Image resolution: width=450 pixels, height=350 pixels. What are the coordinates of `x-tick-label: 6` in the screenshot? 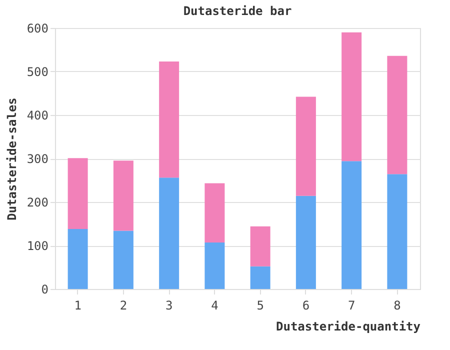 It's located at (306, 305).